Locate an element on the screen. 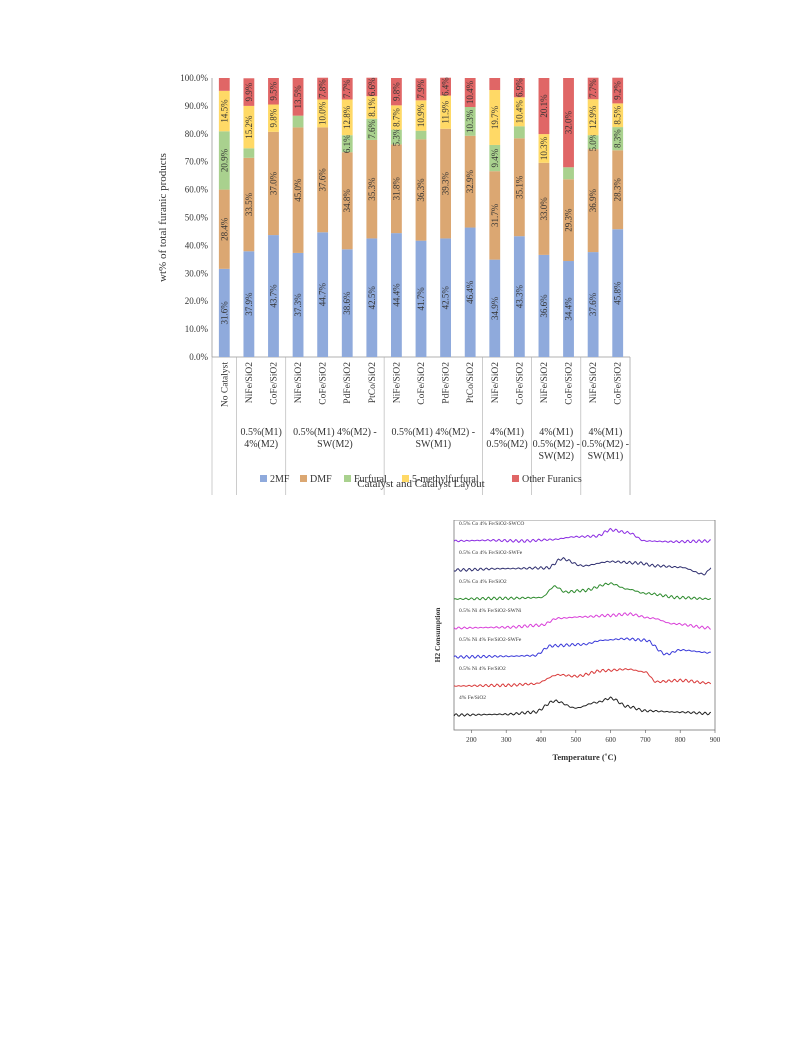 The width and height of the screenshot is (793, 1057). data-label: 35.1% is located at coordinates (519, 187).